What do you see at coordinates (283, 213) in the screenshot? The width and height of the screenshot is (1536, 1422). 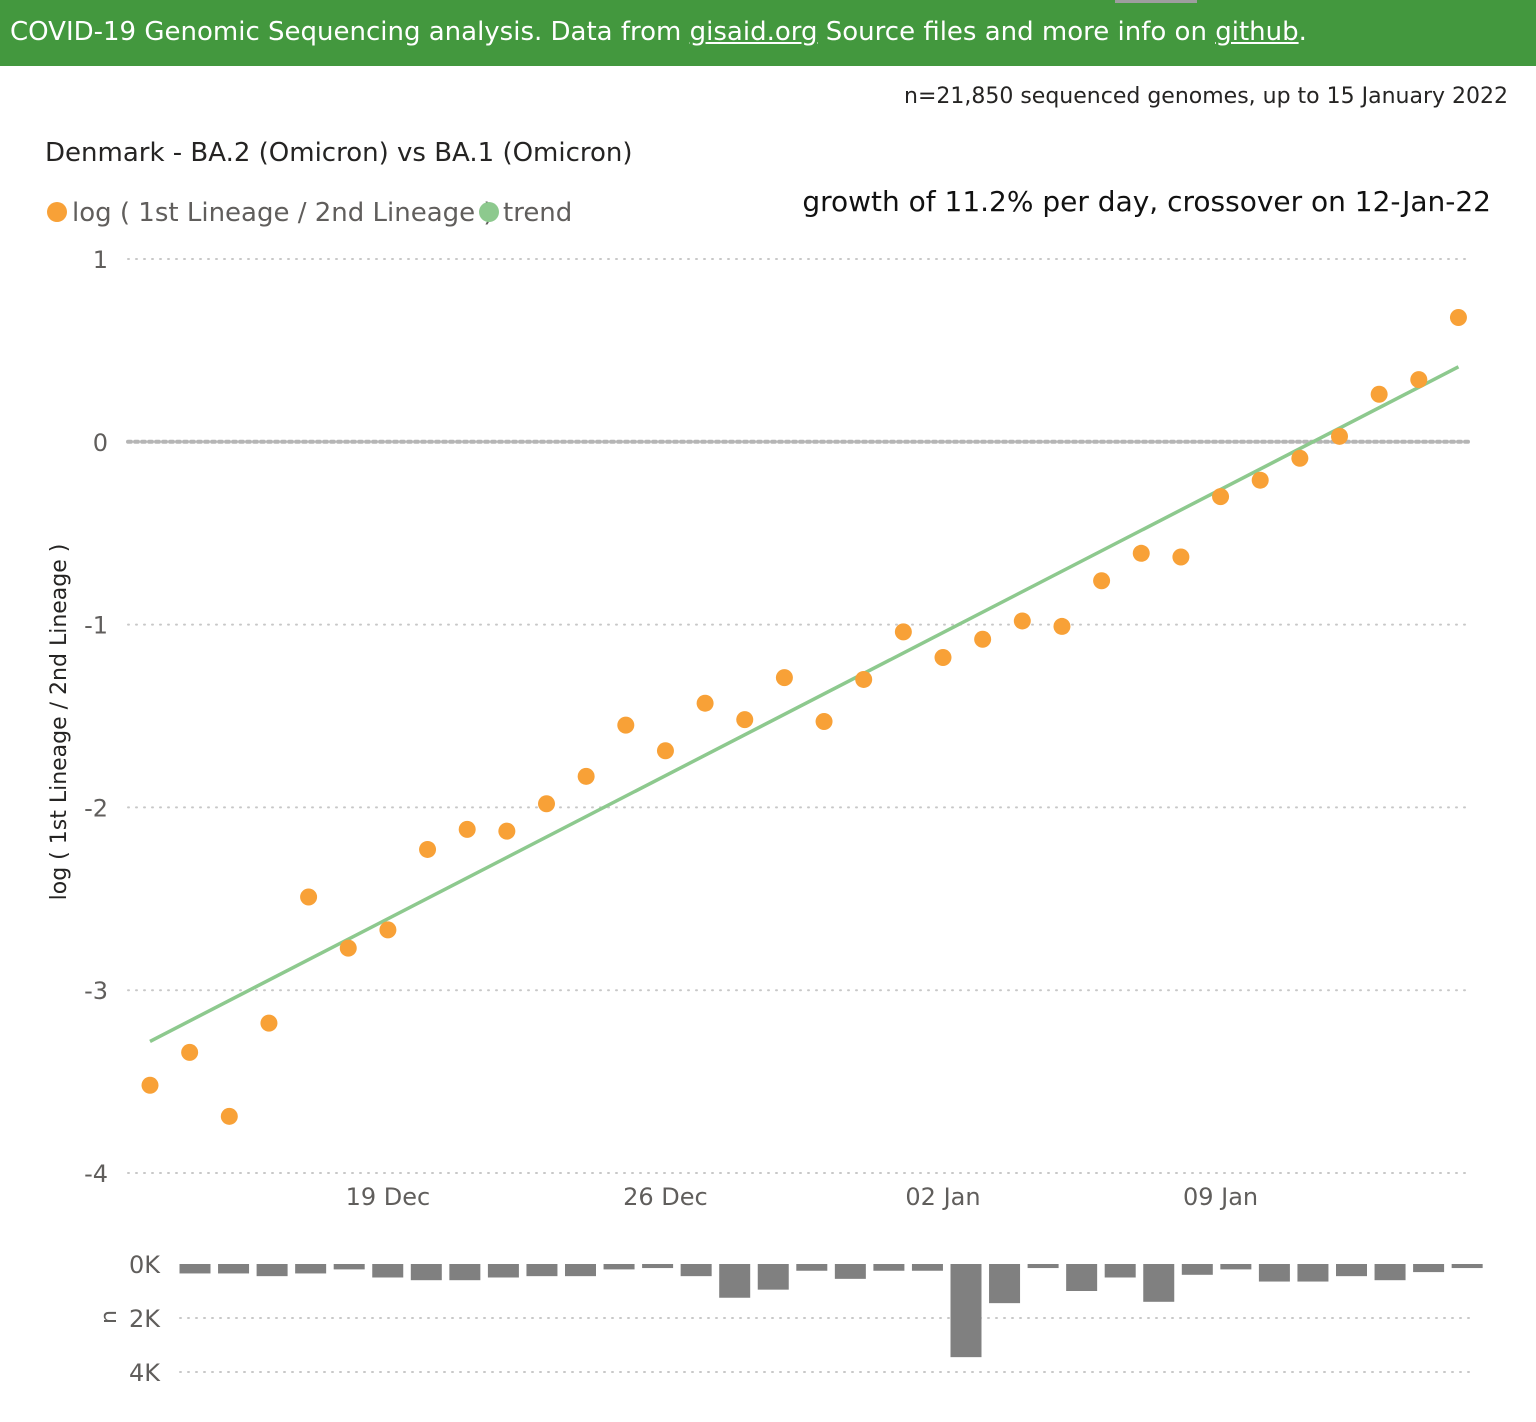 I see `legend-points-label: log ( 1st Lineage / 2nd Lineage )` at bounding box center [283, 213].